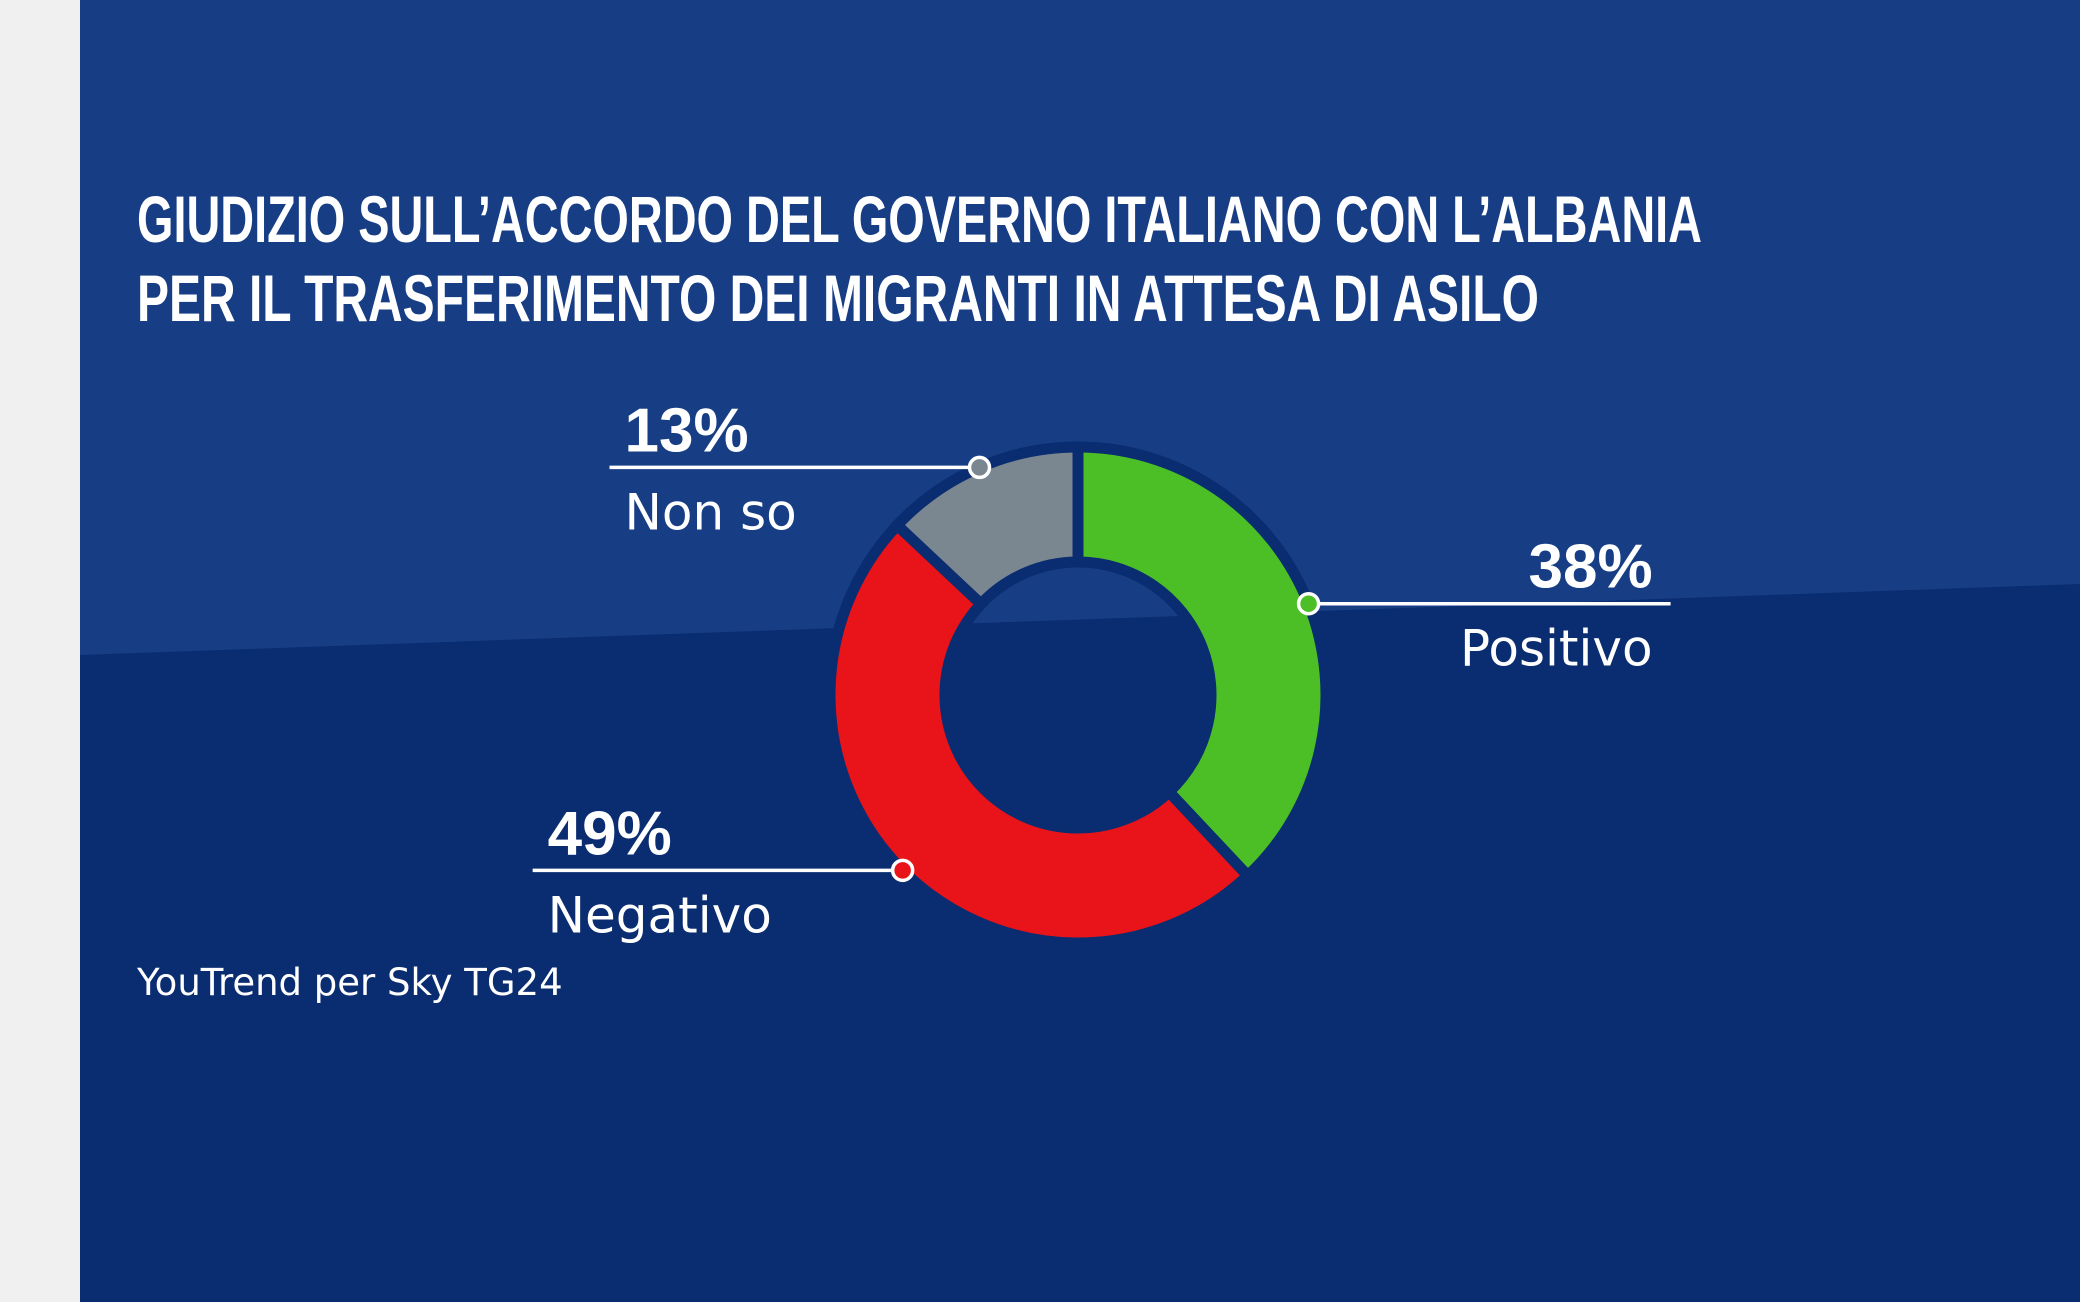  Describe the element at coordinates (711, 512) in the screenshot. I see `category-label: Non so` at that location.